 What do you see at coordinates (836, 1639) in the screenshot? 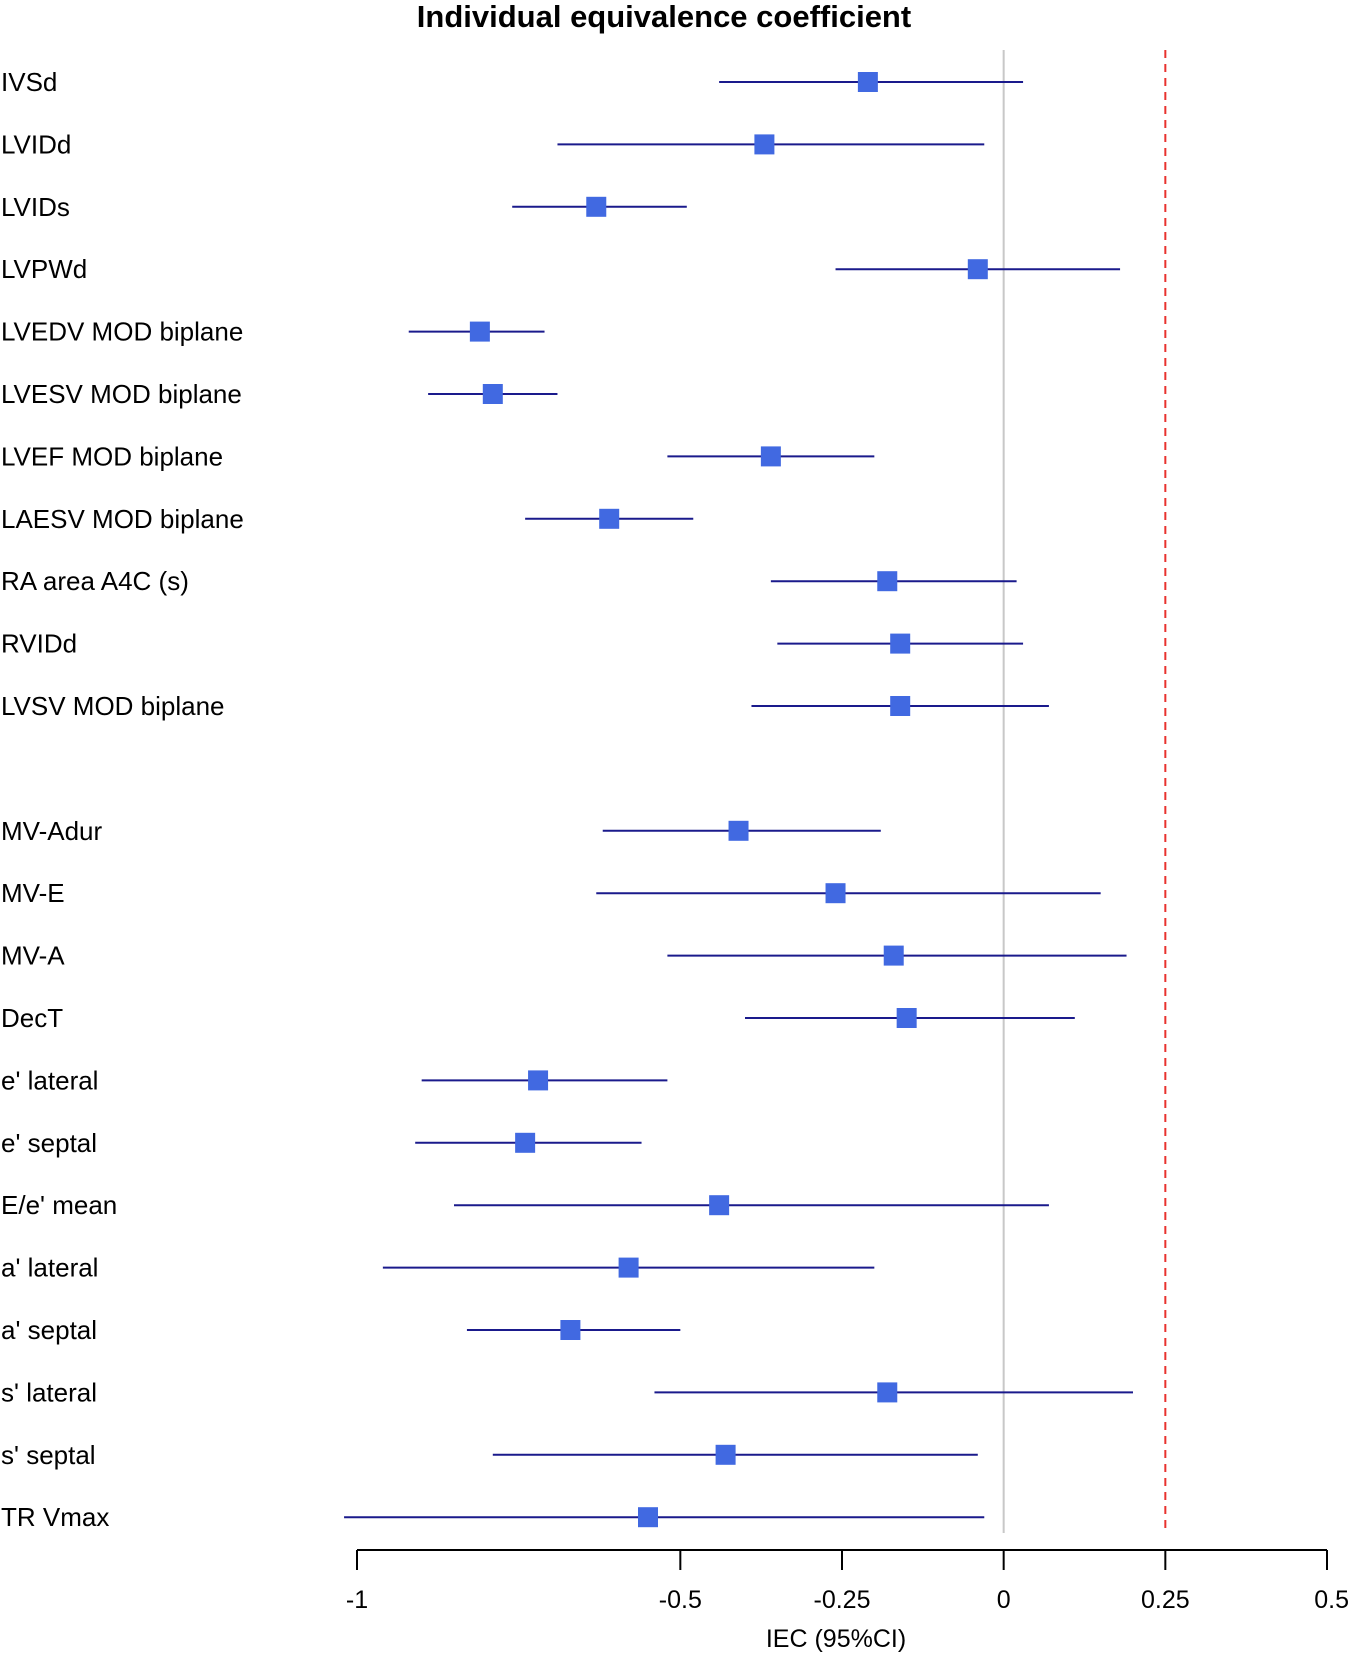
I see `x-axis-label: IEC (95%CI)` at bounding box center [836, 1639].